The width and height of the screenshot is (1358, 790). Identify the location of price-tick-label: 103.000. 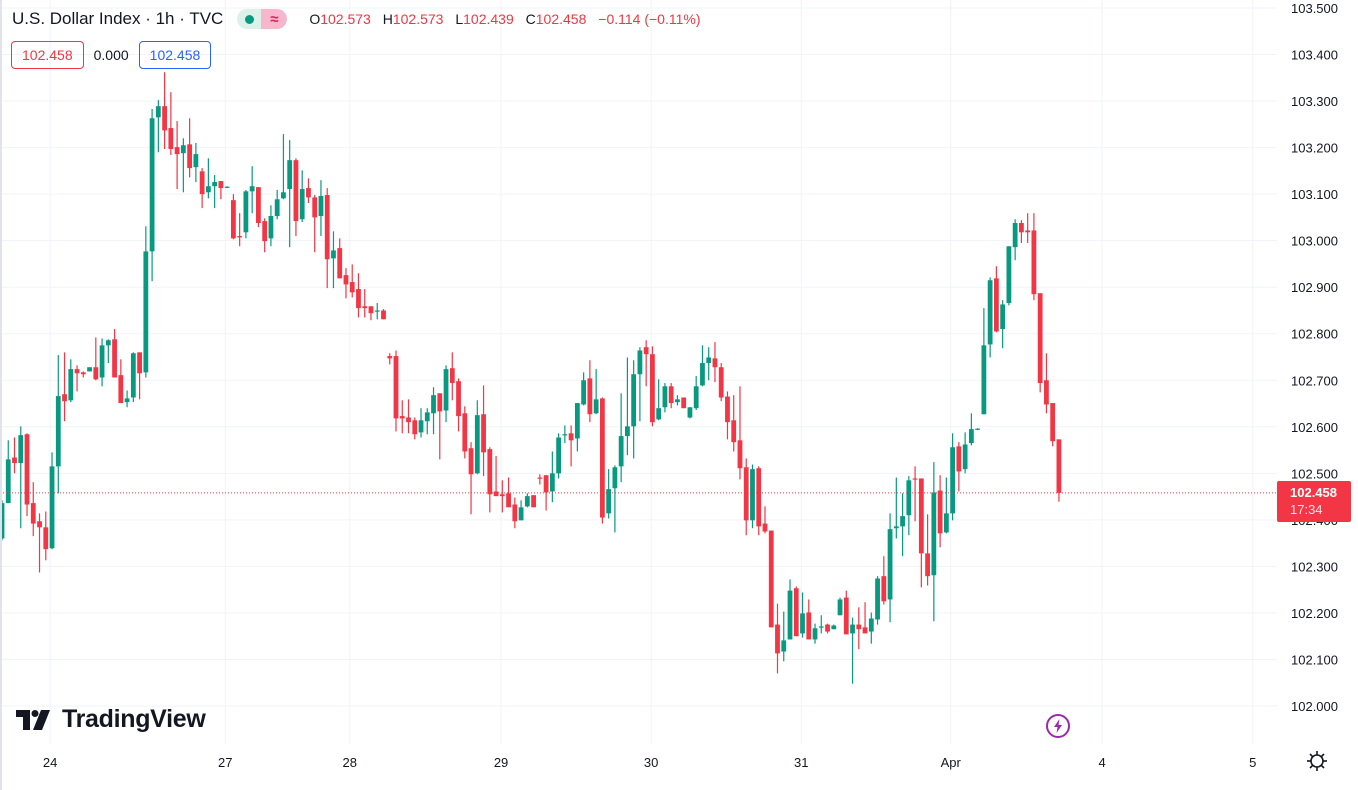
(1314, 241).